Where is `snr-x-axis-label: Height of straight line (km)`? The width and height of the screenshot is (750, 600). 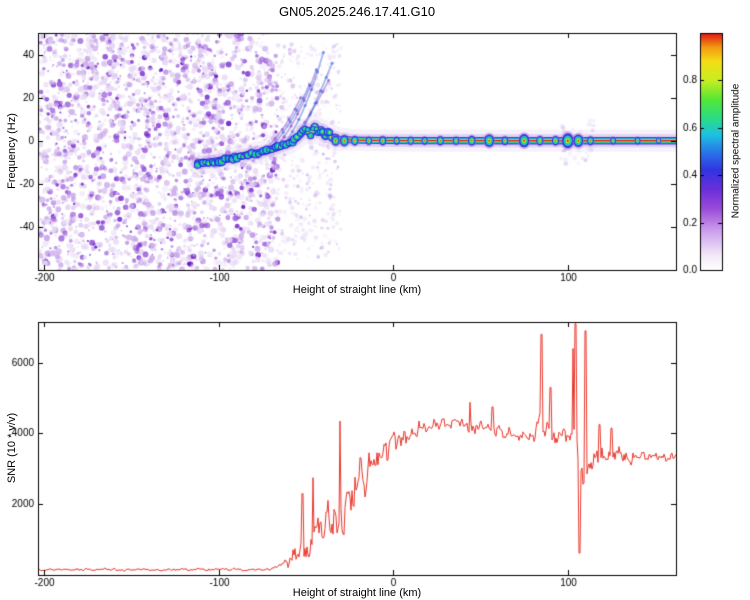 snr-x-axis-label: Height of straight line (km) is located at coordinates (357, 593).